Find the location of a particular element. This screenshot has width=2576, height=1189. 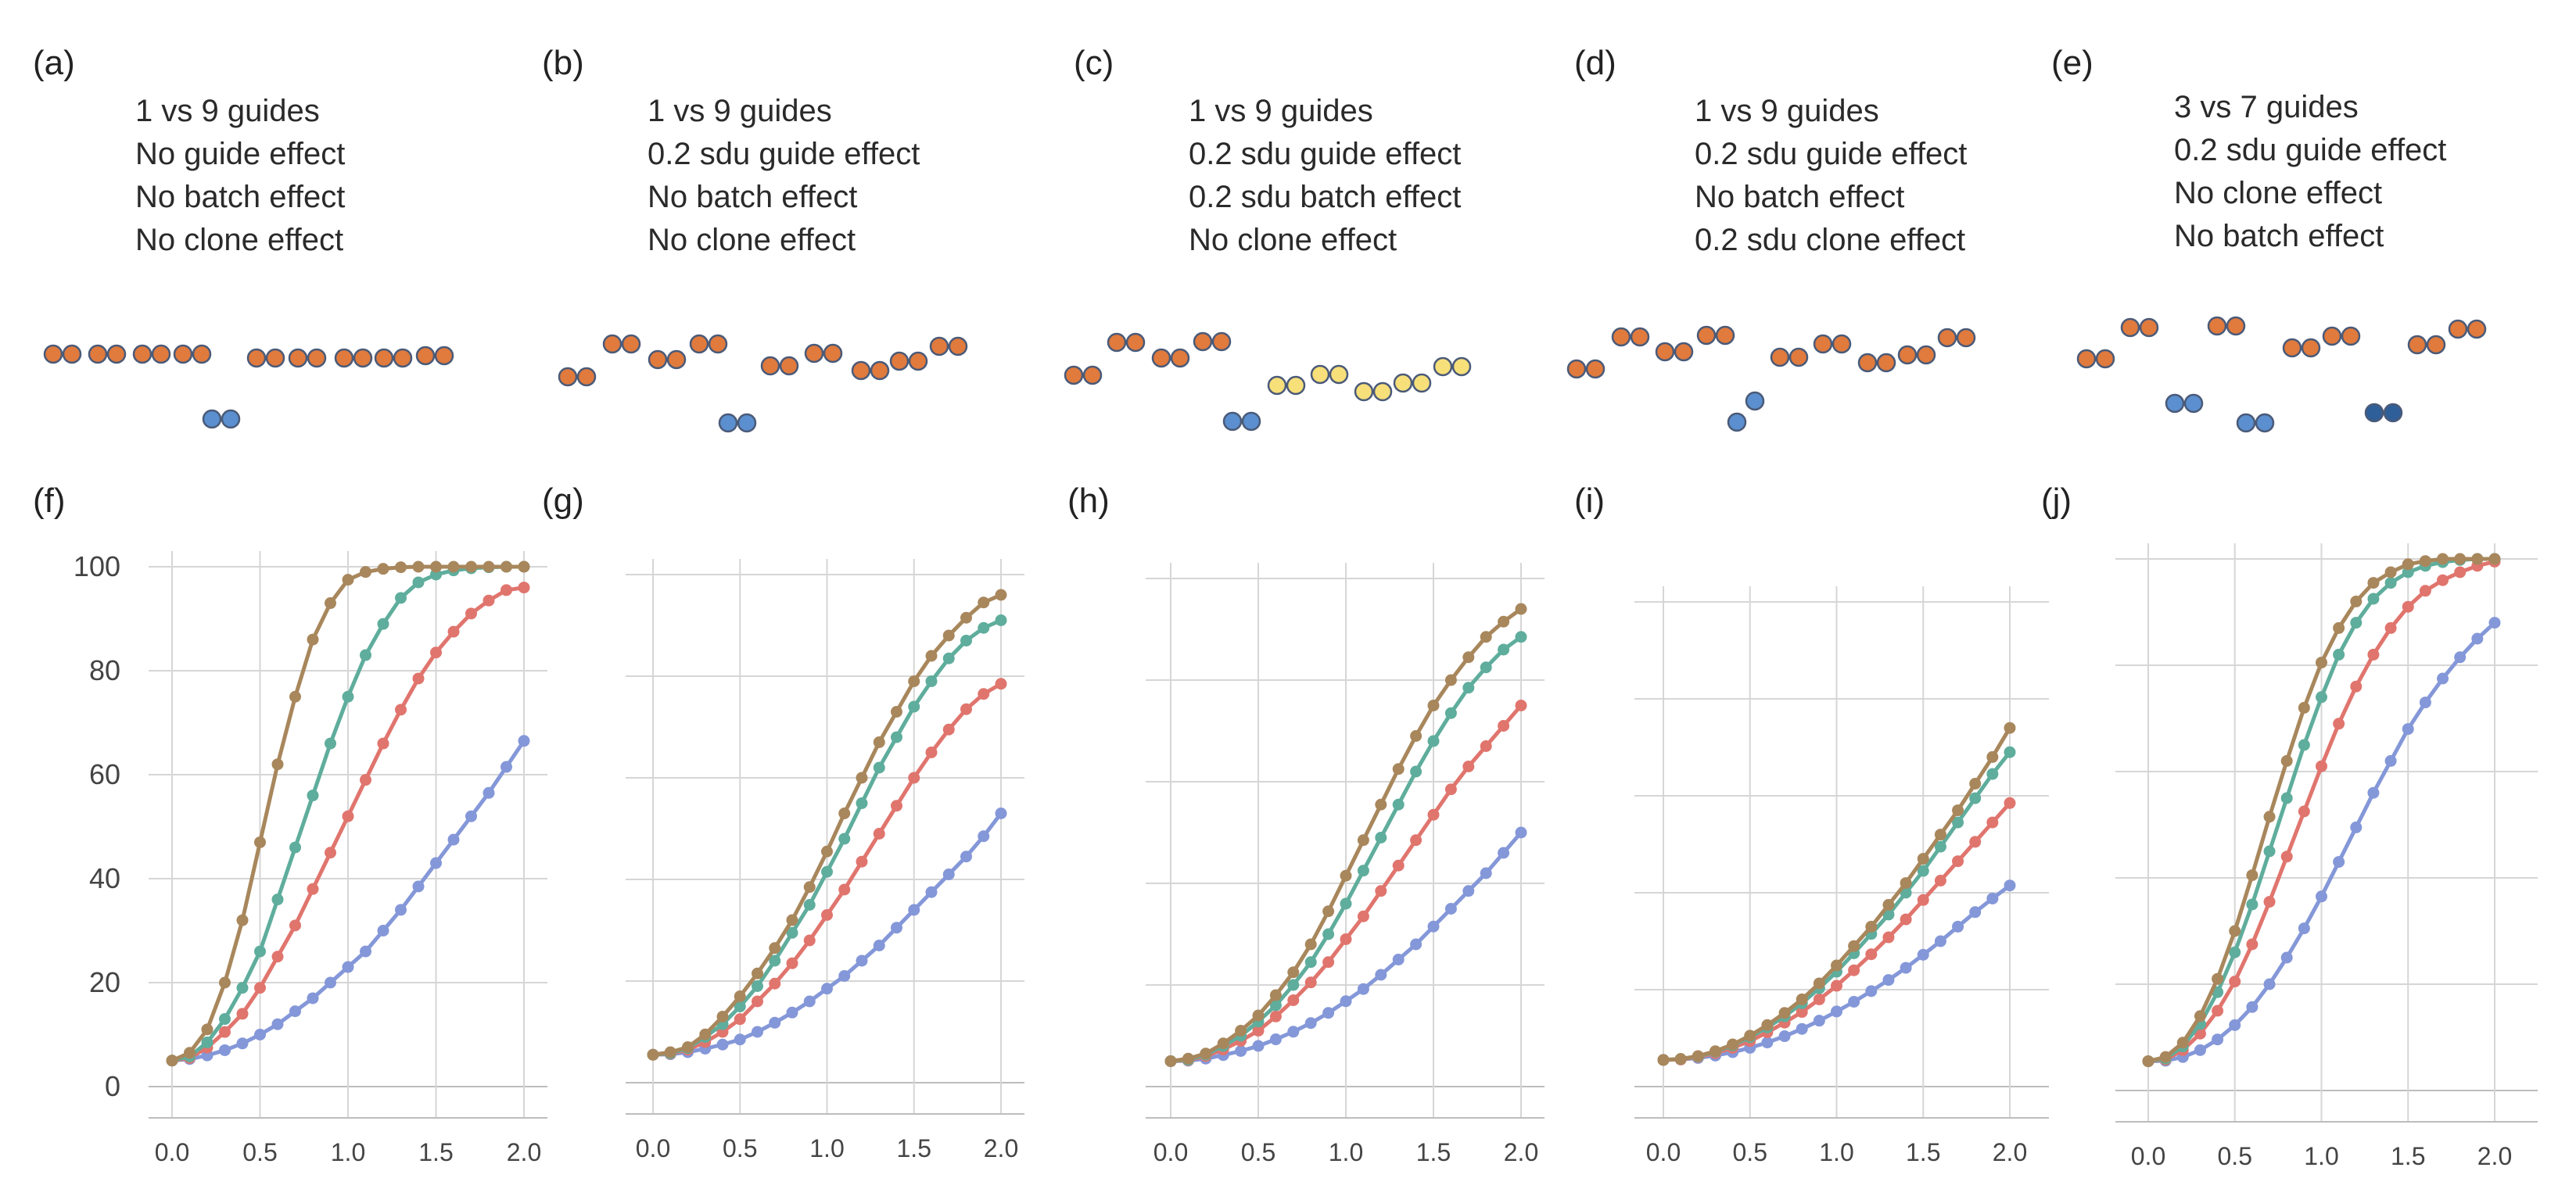

scenario-c-line-2: 0.2 sdu guide effect is located at coordinates (1325, 154).